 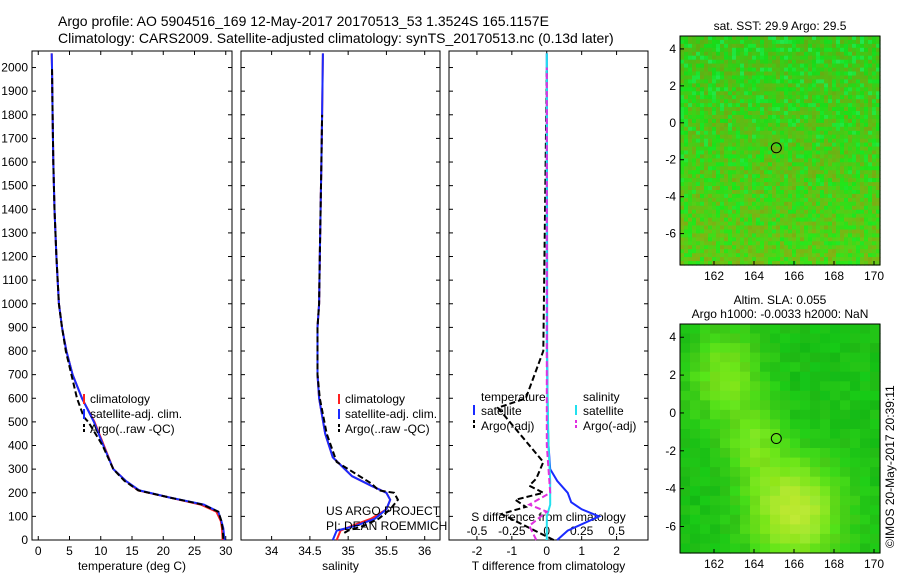 What do you see at coordinates (18, 422) in the screenshot?
I see `y-tick-label: 500` at bounding box center [18, 422].